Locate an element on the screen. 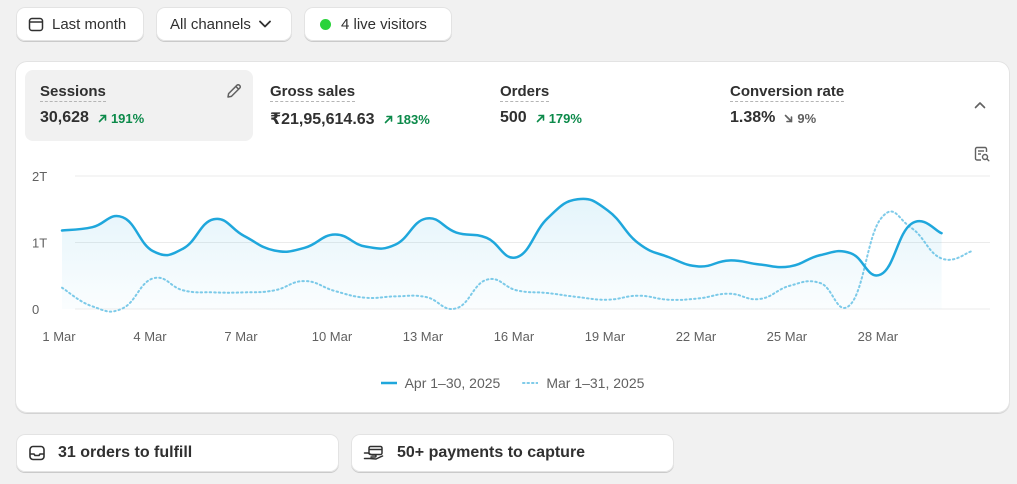 The height and width of the screenshot is (484, 1017). y-tick-label: 1T is located at coordinates (39, 243).